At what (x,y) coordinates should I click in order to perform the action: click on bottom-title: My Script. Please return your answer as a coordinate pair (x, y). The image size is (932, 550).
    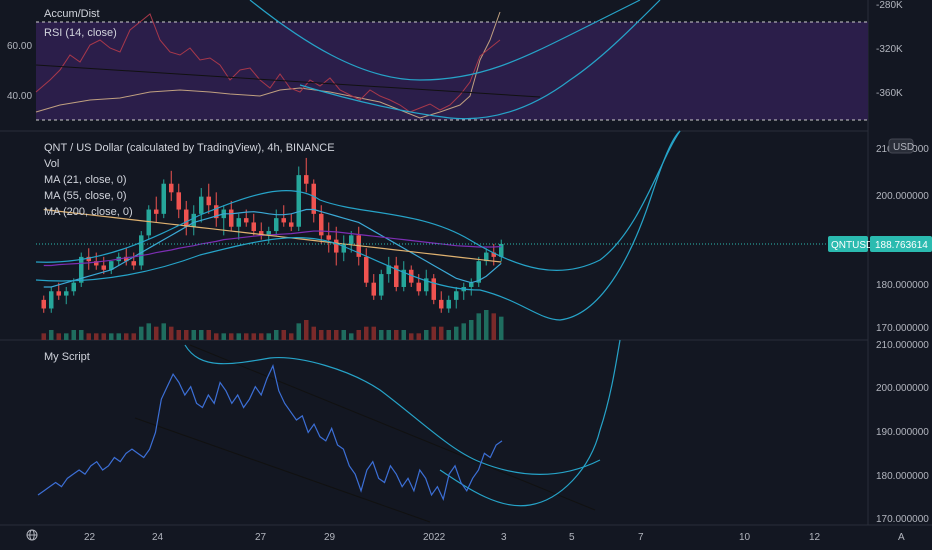
    Looking at the image, I should click on (67, 357).